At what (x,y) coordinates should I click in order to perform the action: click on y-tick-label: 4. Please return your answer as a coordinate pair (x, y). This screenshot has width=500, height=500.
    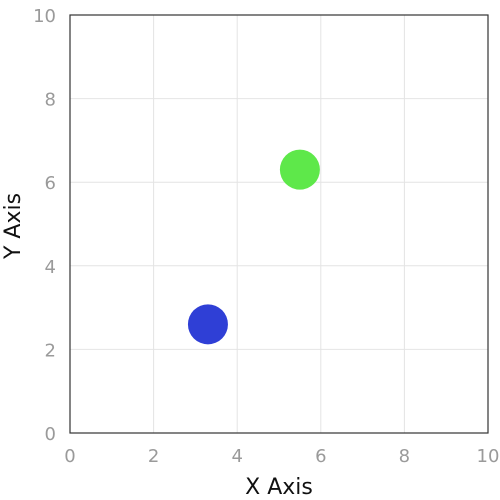
    Looking at the image, I should click on (50, 267).